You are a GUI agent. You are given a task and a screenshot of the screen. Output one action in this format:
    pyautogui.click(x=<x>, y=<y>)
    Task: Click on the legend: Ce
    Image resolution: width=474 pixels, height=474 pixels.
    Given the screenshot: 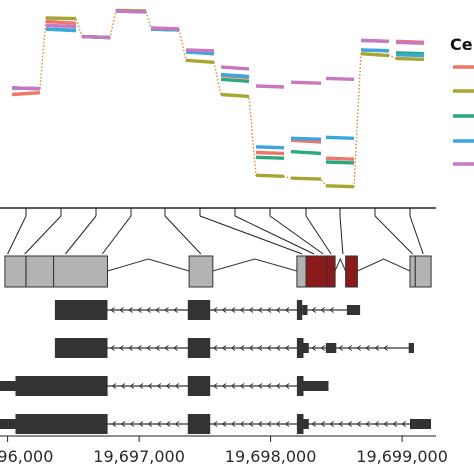 What is the action you would take?
    pyautogui.click(x=462, y=100)
    